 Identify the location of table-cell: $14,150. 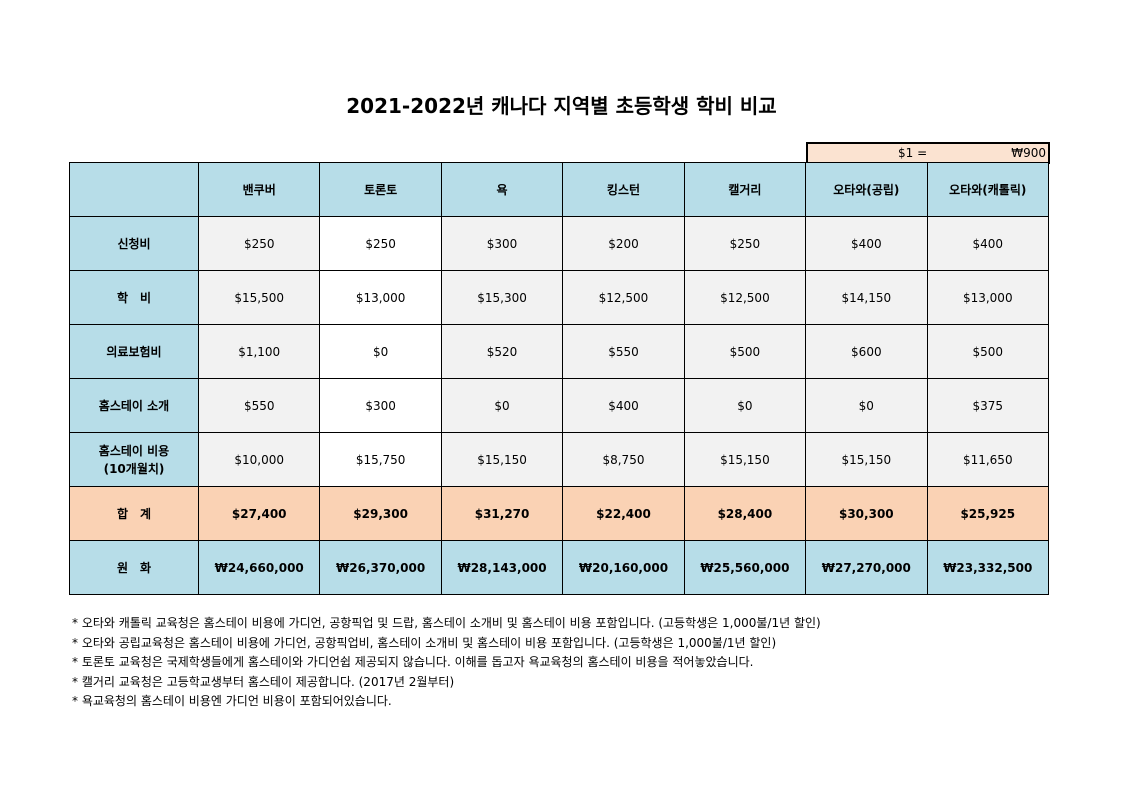
(866, 297).